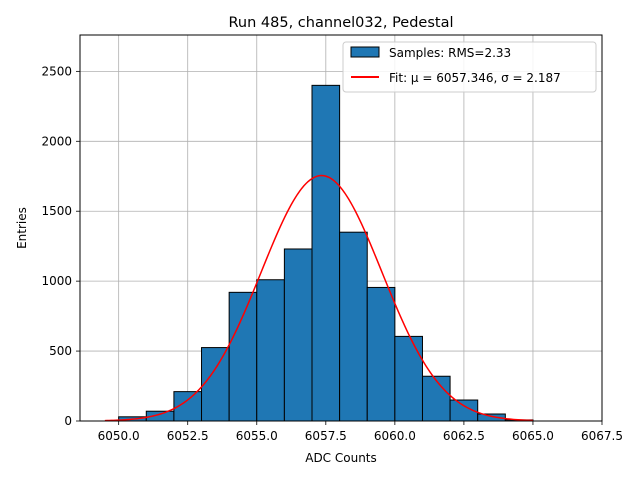 The image size is (640, 480). I want to click on legend-box, so click(469, 67).